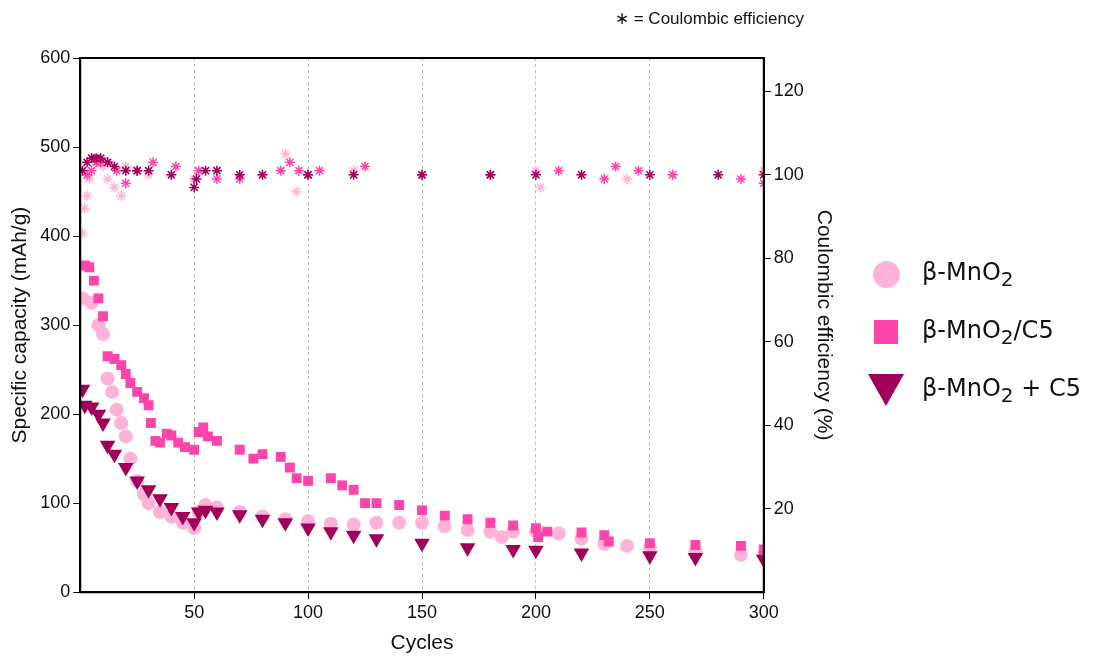  What do you see at coordinates (422, 642) in the screenshot?
I see `x-axis-title: Cycles` at bounding box center [422, 642].